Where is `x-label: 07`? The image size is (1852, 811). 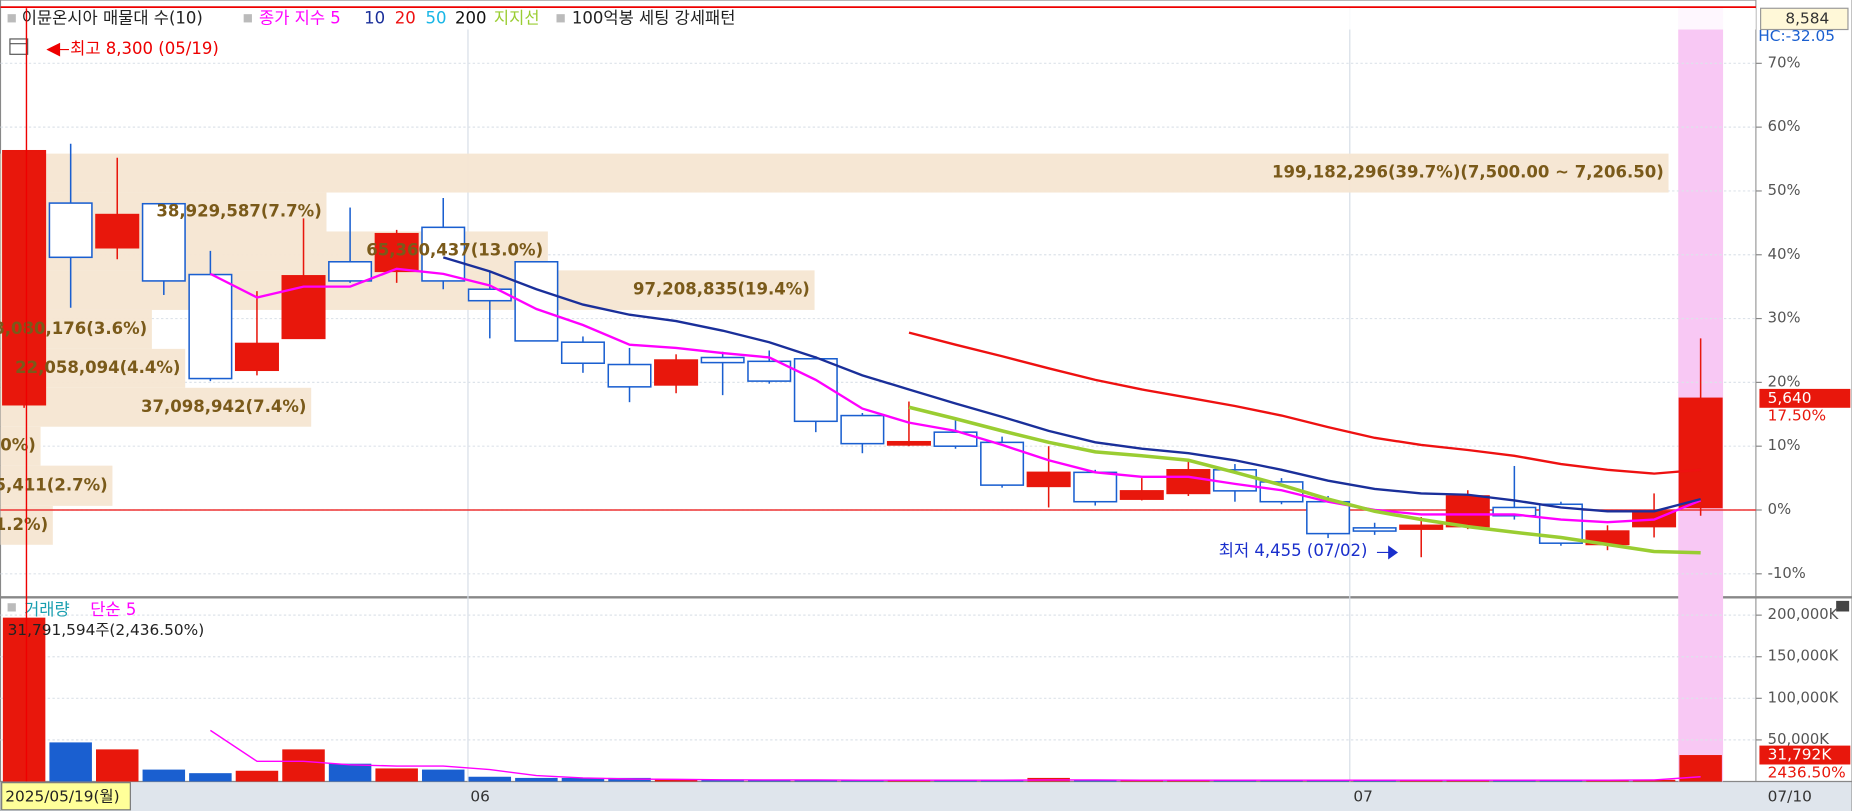 x-label: 07 is located at coordinates (1363, 796).